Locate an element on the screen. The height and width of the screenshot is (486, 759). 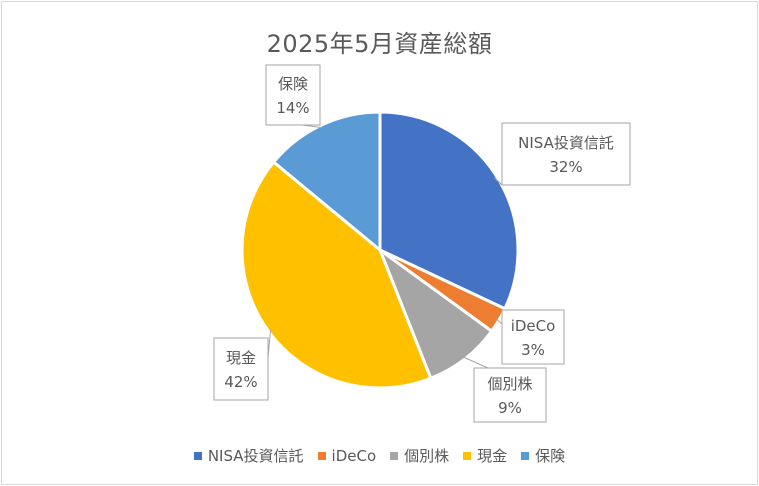
data-label-category: 個別株 is located at coordinates (509, 384).